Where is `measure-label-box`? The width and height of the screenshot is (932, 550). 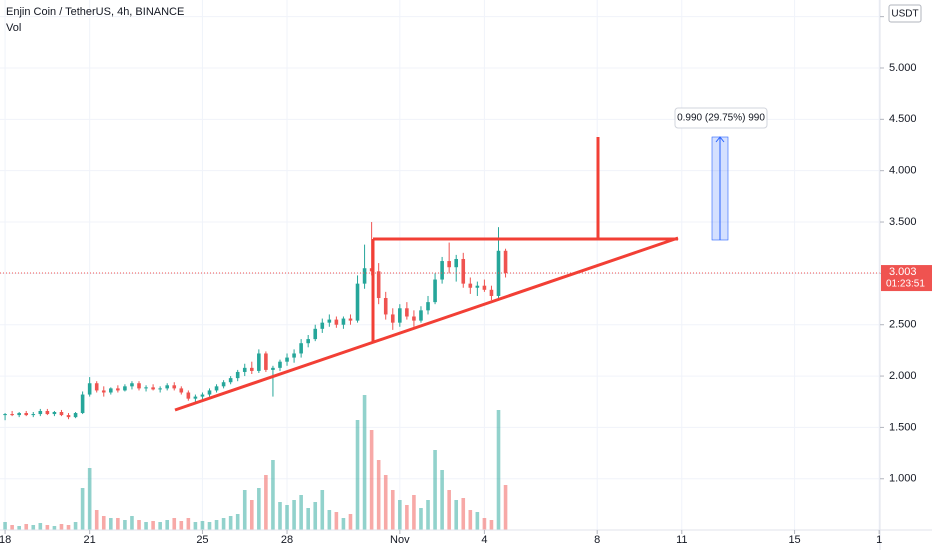 measure-label-box is located at coordinates (721, 118).